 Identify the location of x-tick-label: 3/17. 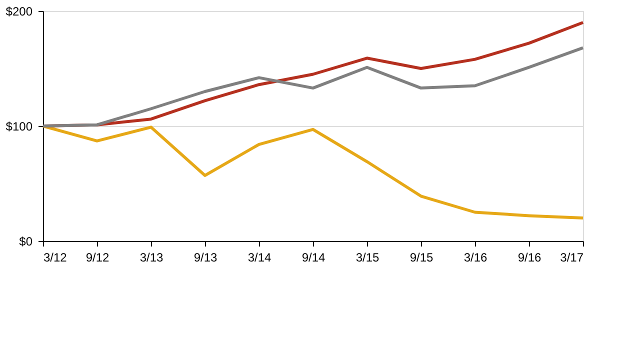
(572, 257).